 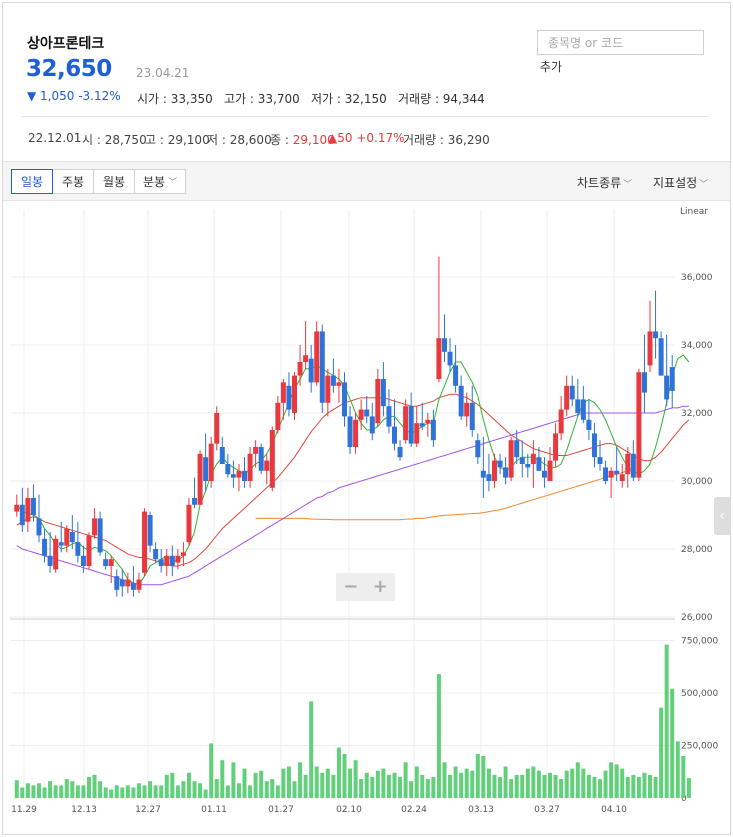 I want to click on chart-type-dropdown: 차트종류 ﹀, so click(x=604, y=182).